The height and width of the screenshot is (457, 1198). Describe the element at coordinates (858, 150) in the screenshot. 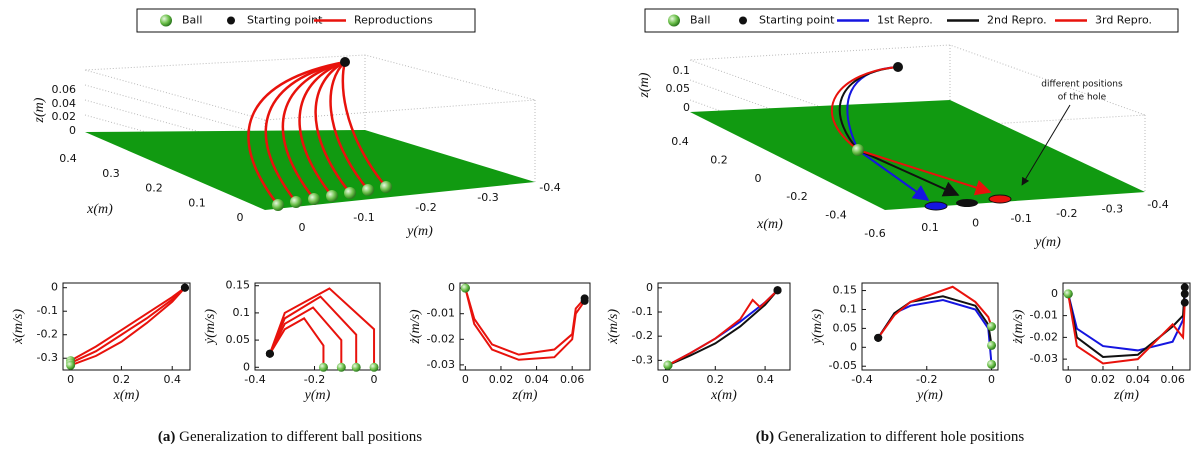

I see `ball` at that location.